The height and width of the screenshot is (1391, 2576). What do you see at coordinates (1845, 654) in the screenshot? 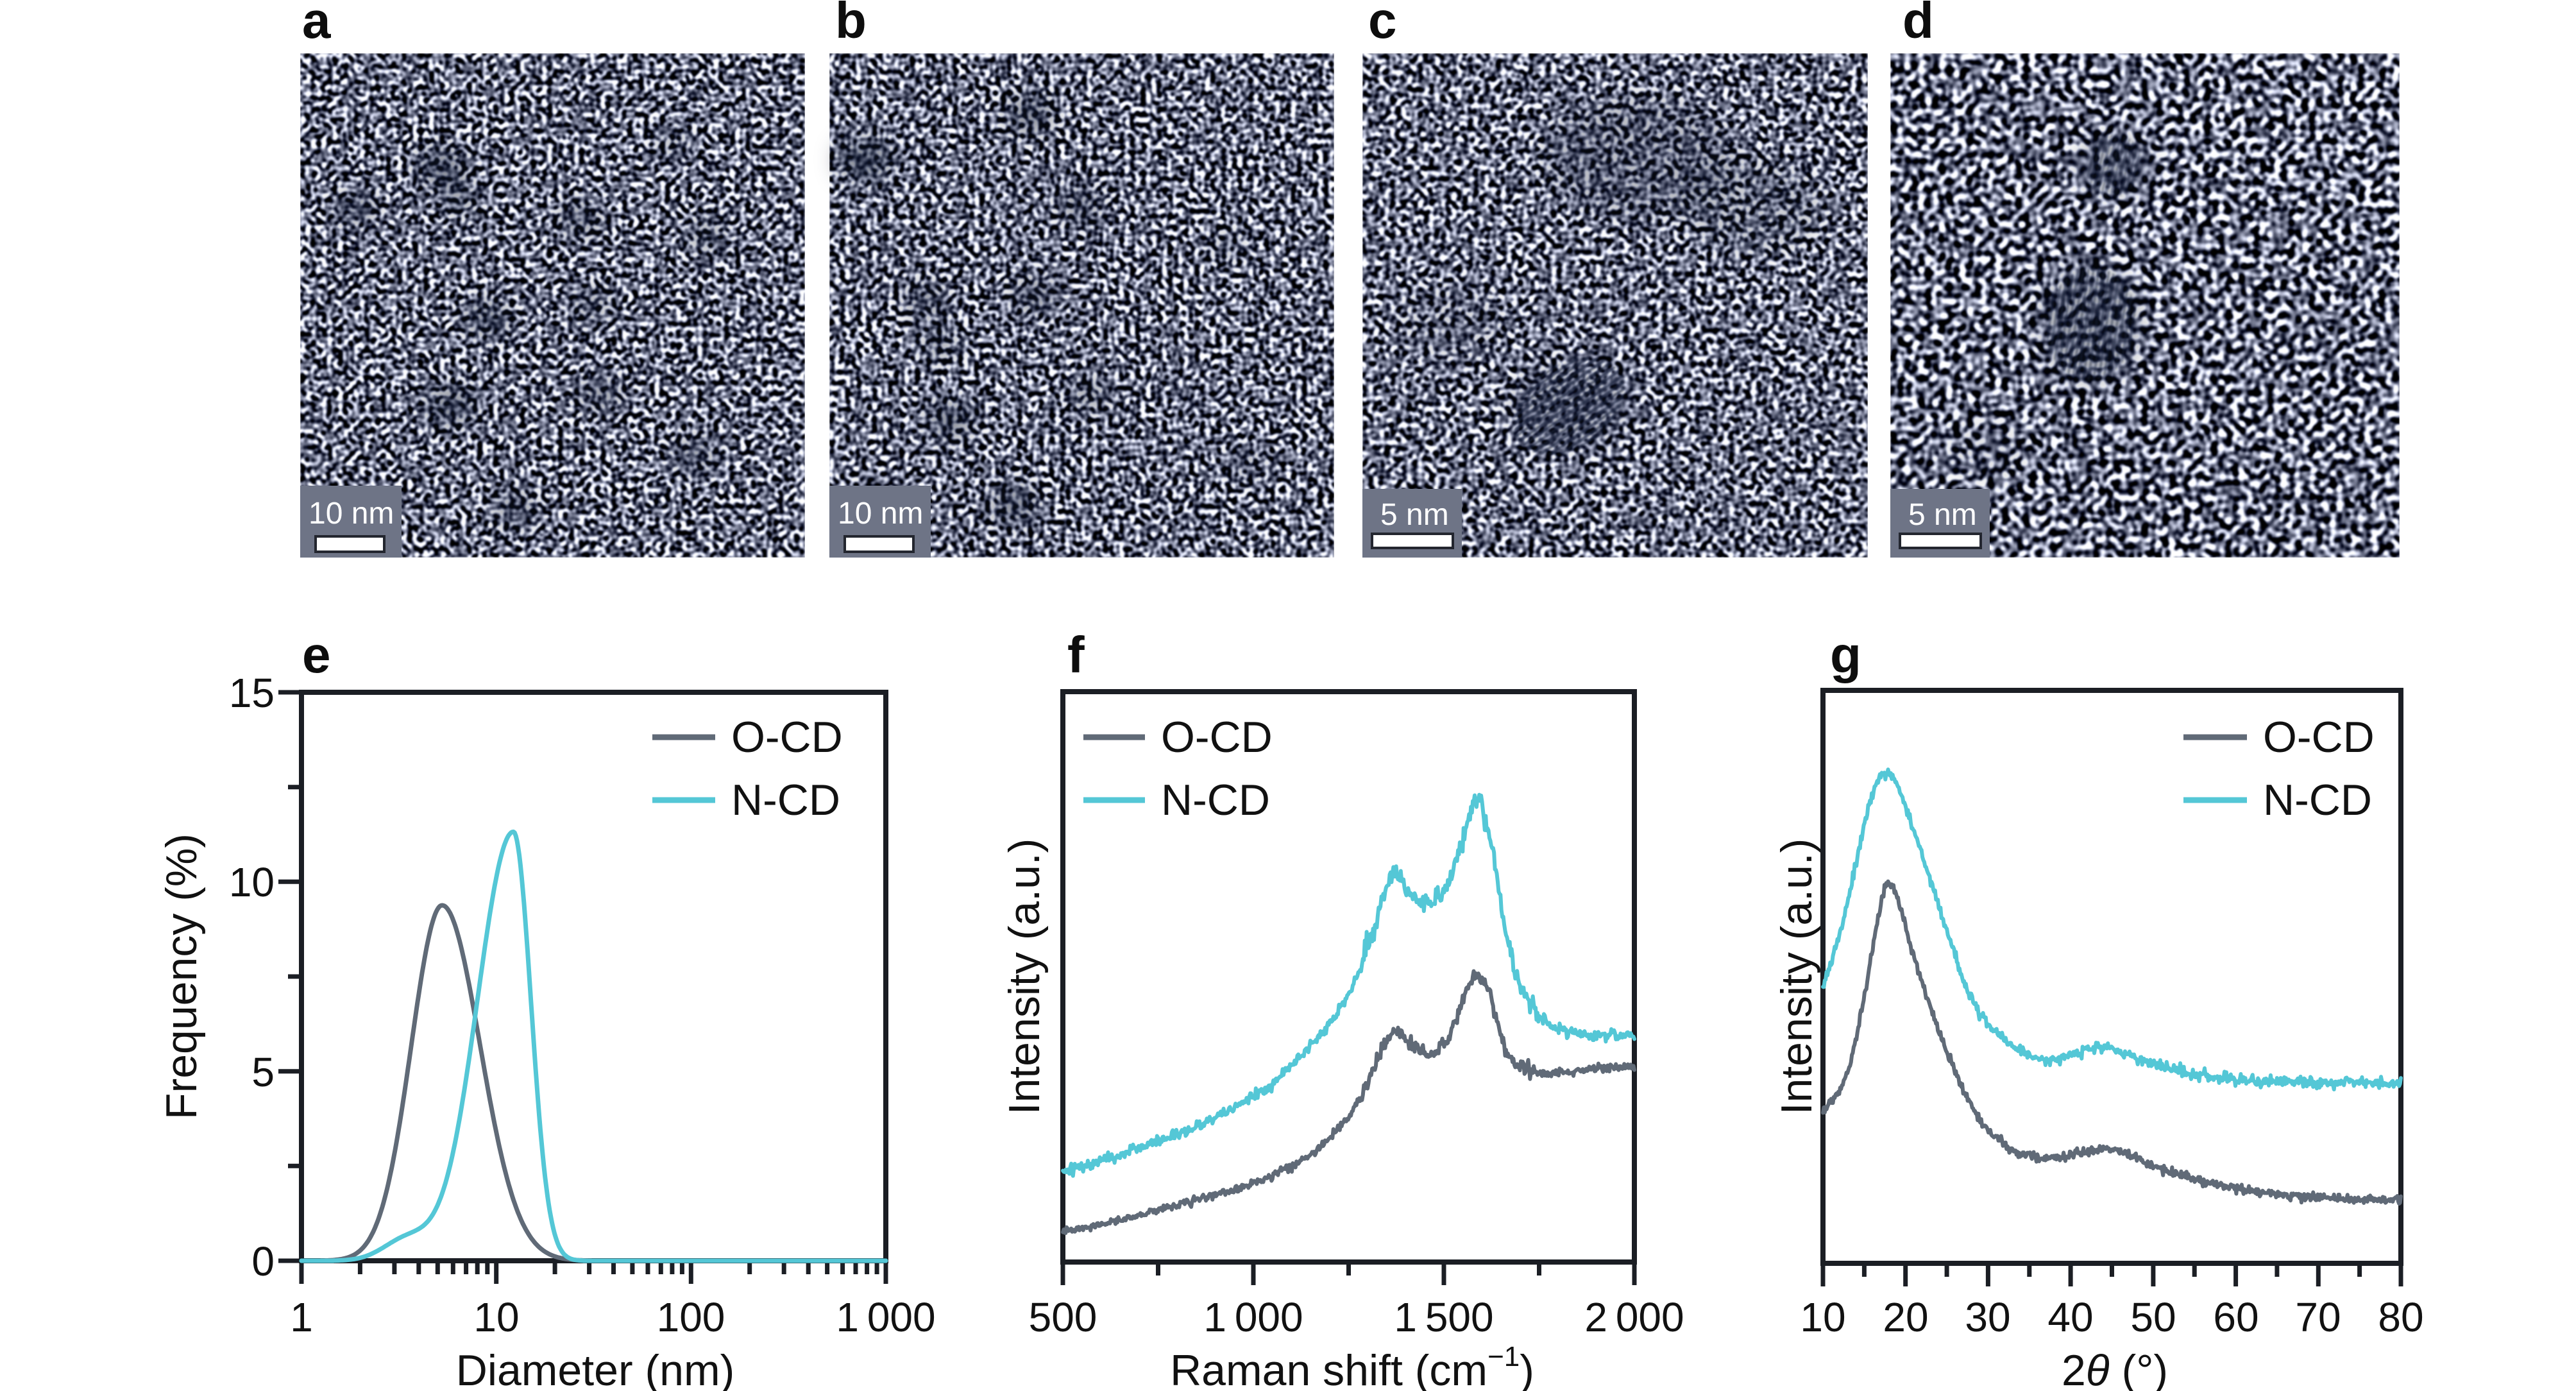
I see `svg-text: g` at bounding box center [1845, 654].